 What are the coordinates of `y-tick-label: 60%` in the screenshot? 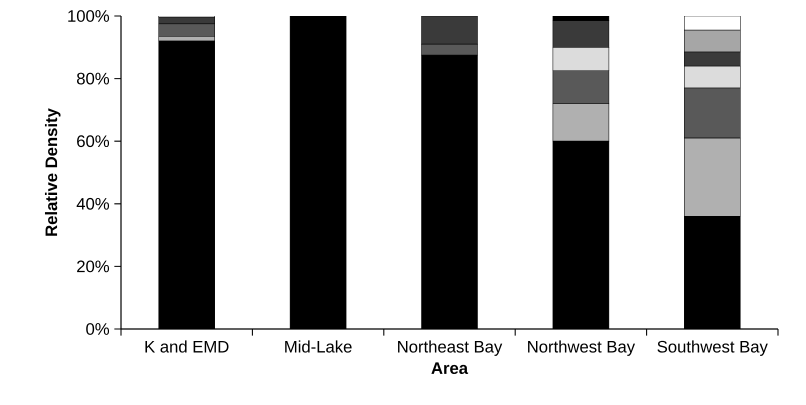 It's located at (93, 141).